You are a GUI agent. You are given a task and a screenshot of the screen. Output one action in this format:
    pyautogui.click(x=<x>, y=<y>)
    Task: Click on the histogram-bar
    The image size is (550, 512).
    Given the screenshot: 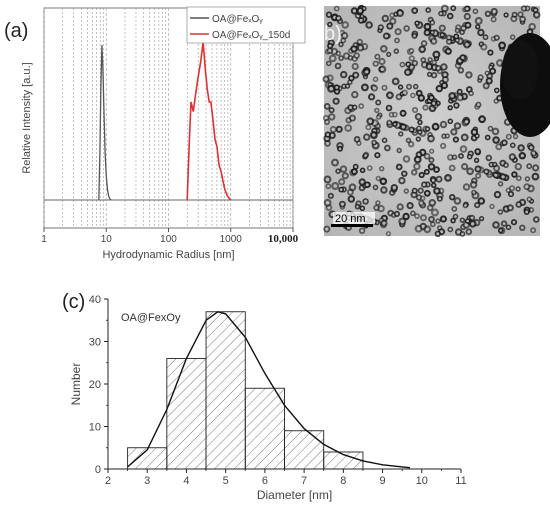 What is the action you would take?
    pyautogui.click(x=304, y=450)
    